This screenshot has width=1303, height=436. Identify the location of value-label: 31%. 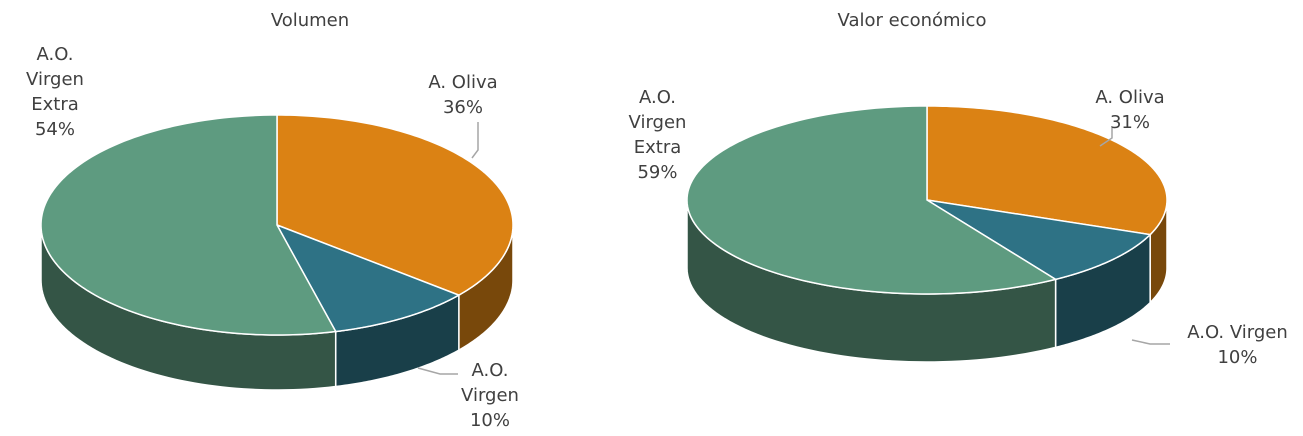
(1129, 122).